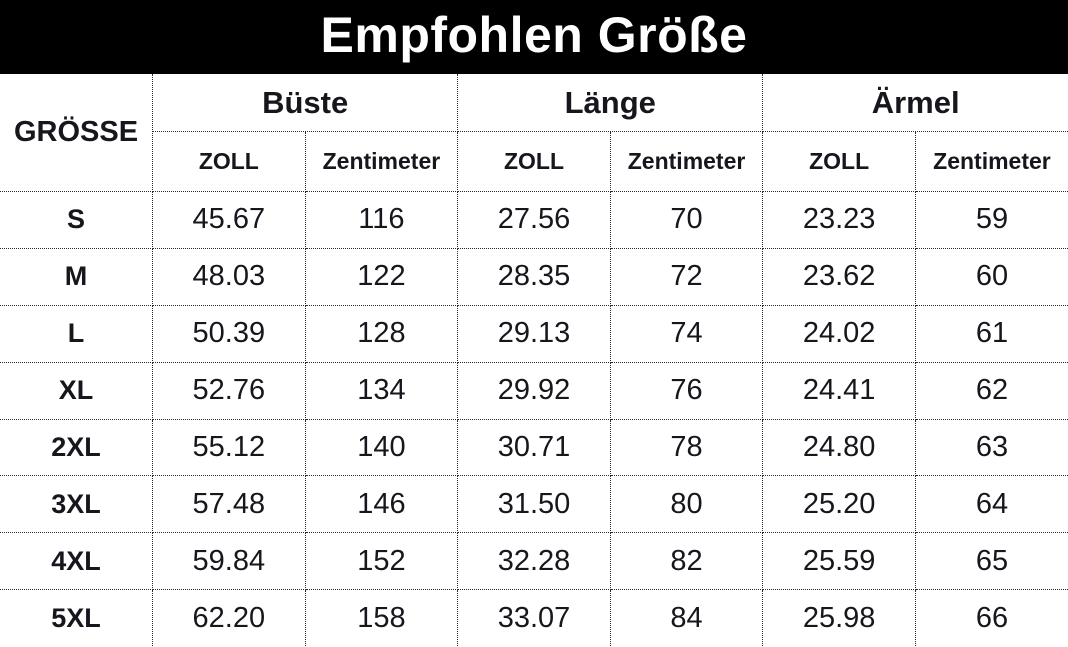  Describe the element at coordinates (839, 618) in the screenshot. I see `value-cell: 25.98` at that location.